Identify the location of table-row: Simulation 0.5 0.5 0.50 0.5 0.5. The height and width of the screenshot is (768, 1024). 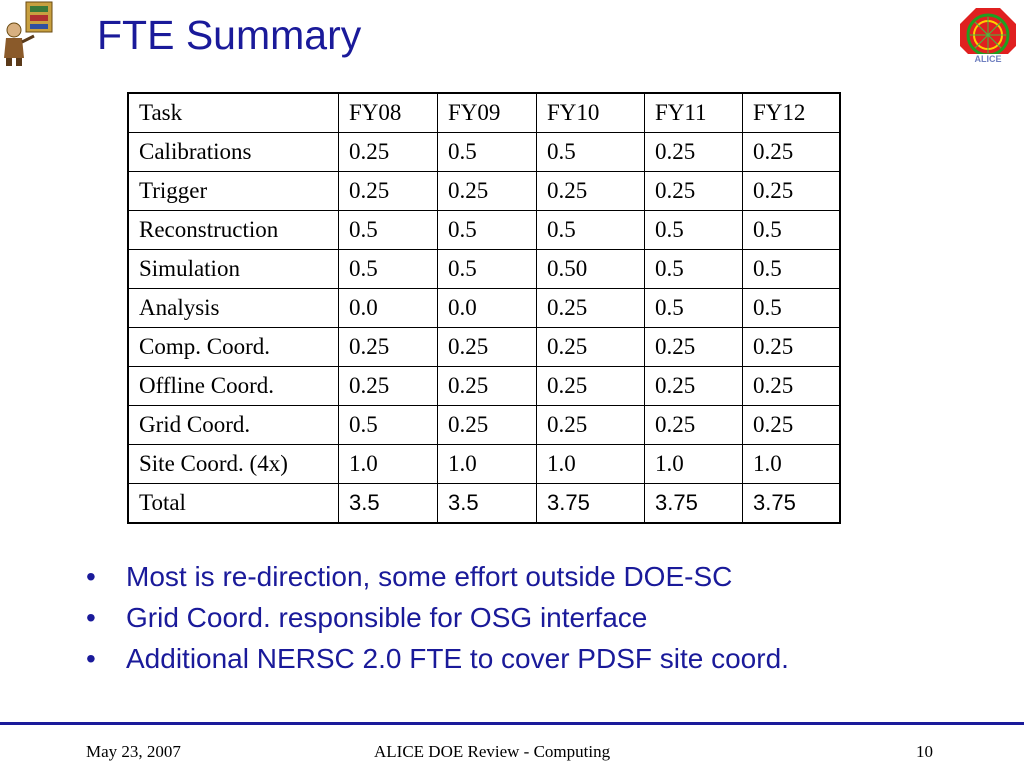
(484, 269).